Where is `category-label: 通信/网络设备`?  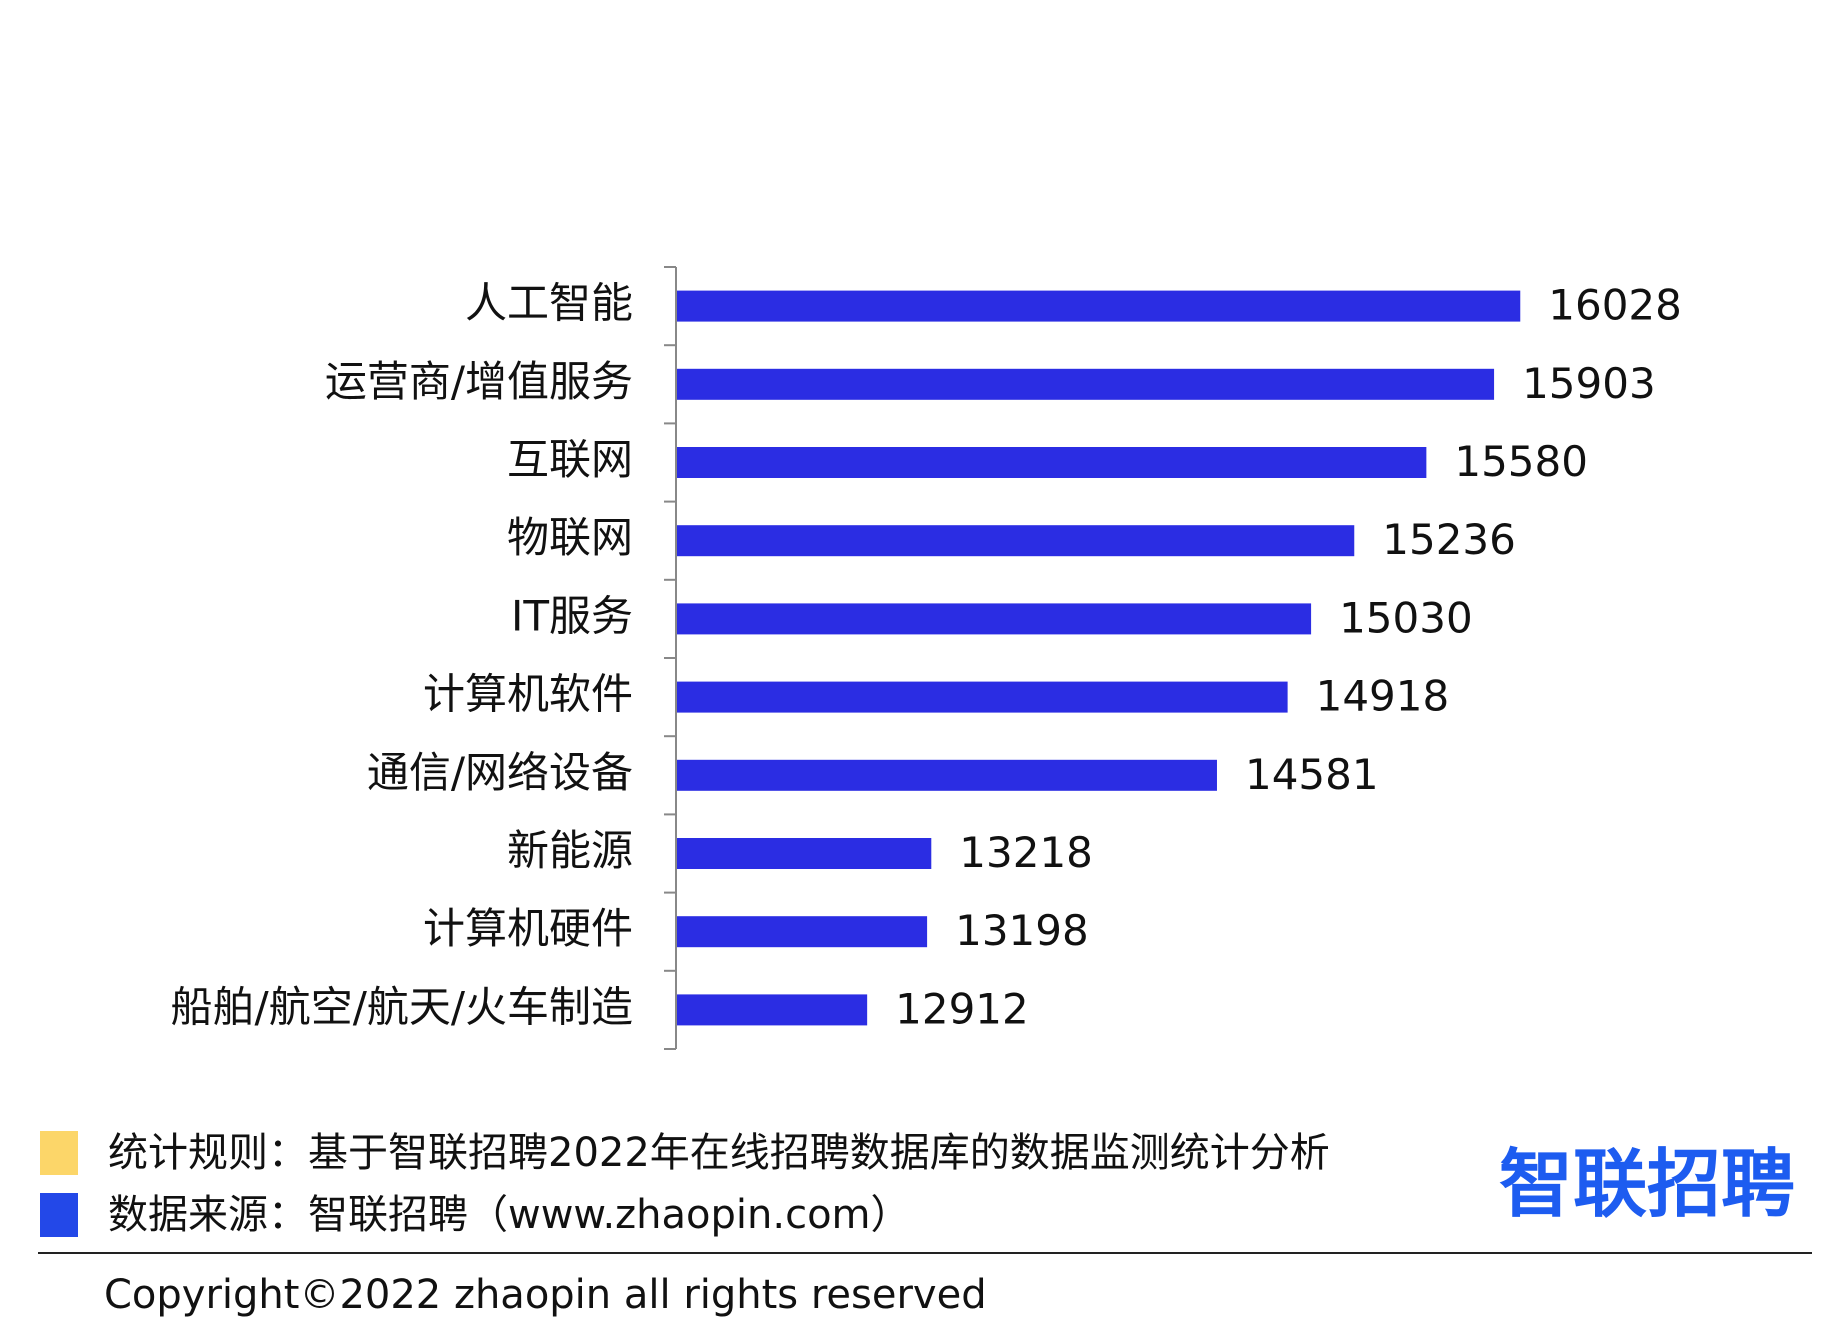
category-label: 通信/网络设备 is located at coordinates (500, 772).